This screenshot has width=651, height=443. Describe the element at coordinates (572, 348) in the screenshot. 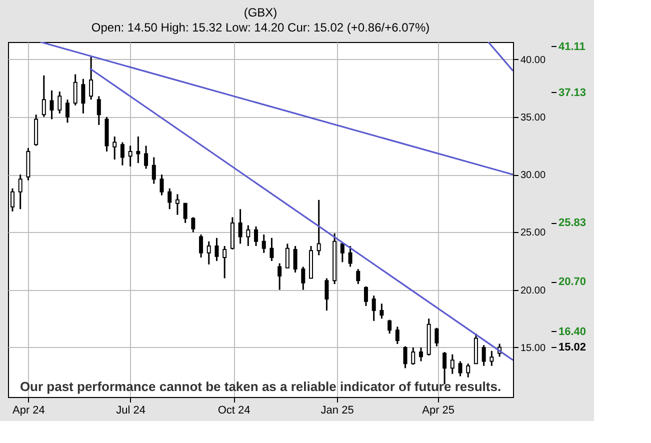

I see `y2-tick-label: 15.02` at that location.